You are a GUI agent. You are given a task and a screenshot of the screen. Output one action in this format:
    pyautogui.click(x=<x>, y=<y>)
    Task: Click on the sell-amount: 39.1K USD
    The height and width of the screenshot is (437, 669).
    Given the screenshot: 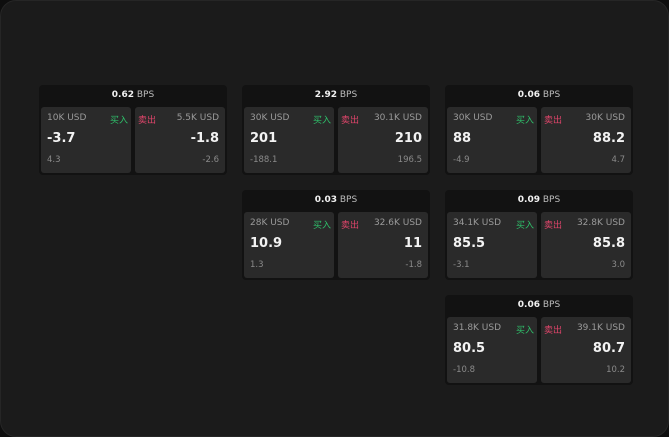 What is the action you would take?
    pyautogui.click(x=600, y=328)
    